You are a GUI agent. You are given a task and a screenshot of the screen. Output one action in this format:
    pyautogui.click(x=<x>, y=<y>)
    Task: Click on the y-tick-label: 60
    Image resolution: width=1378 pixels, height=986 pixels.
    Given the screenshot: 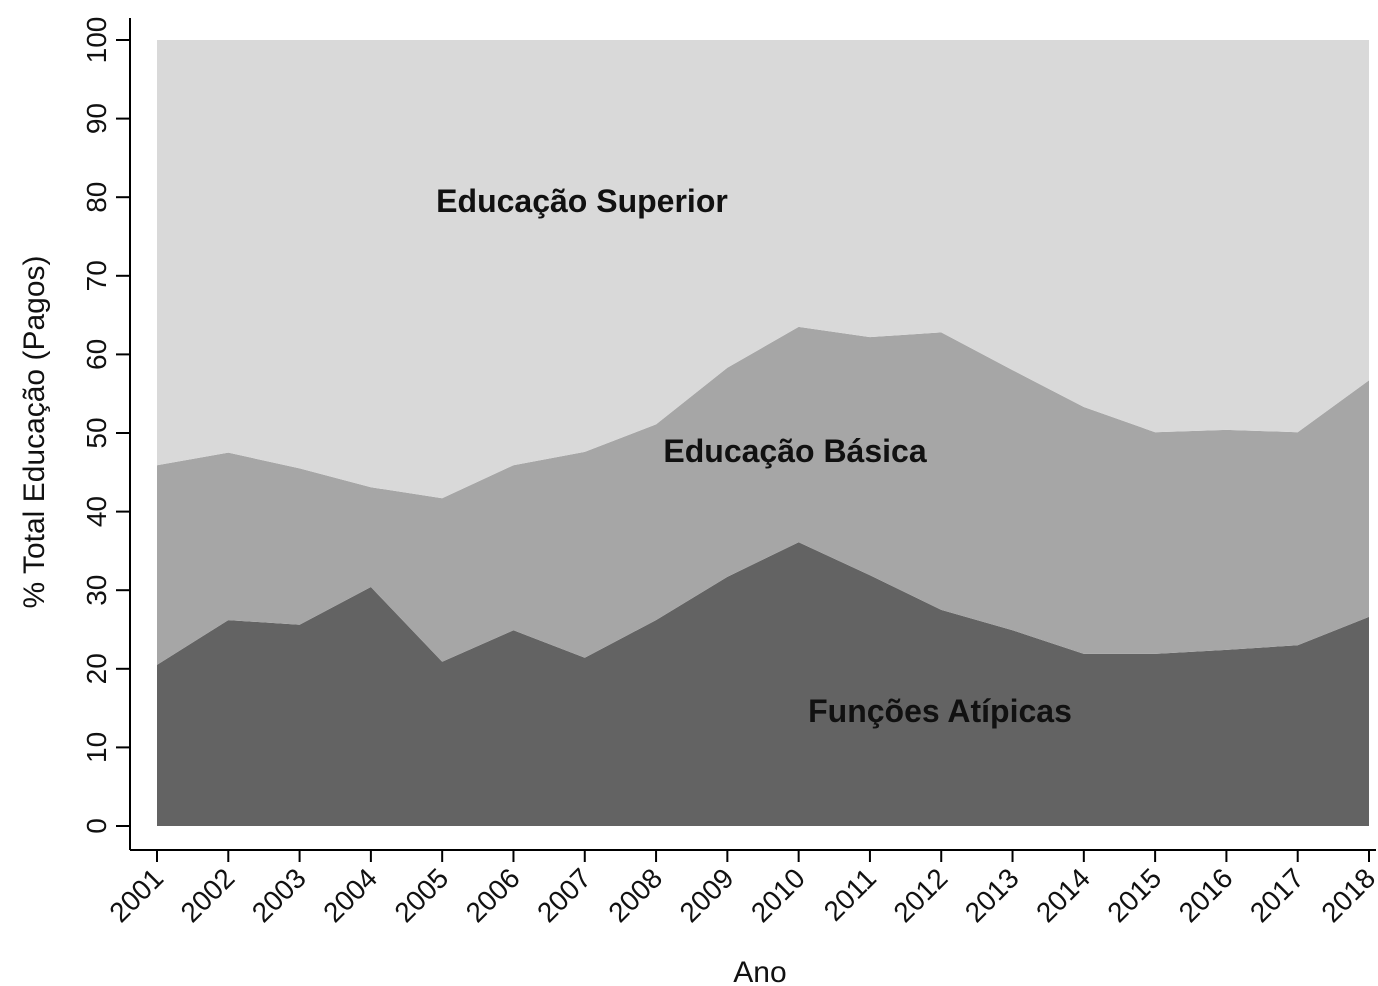 What is the action you would take?
    pyautogui.click(x=96, y=354)
    